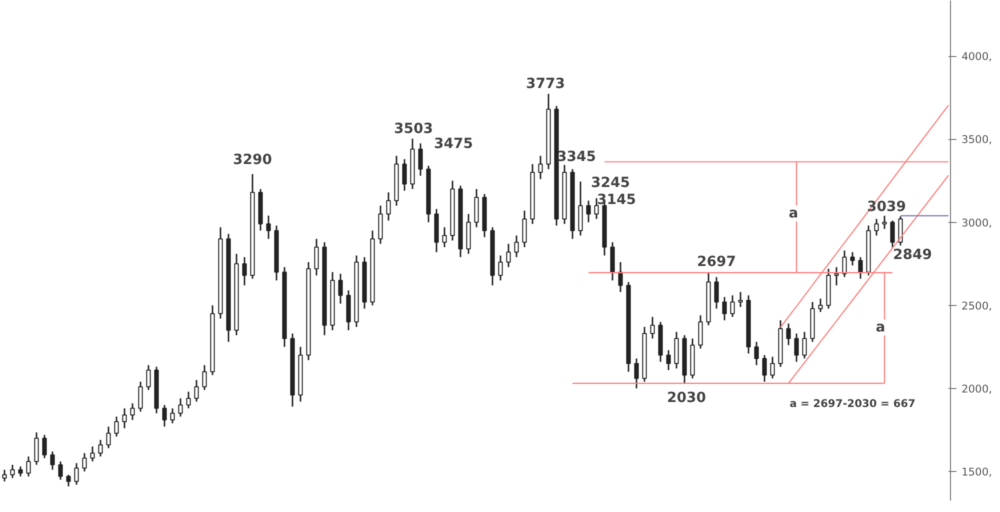 This screenshot has height=512, width=1000. I want to click on annotation: 3503, so click(413, 129).